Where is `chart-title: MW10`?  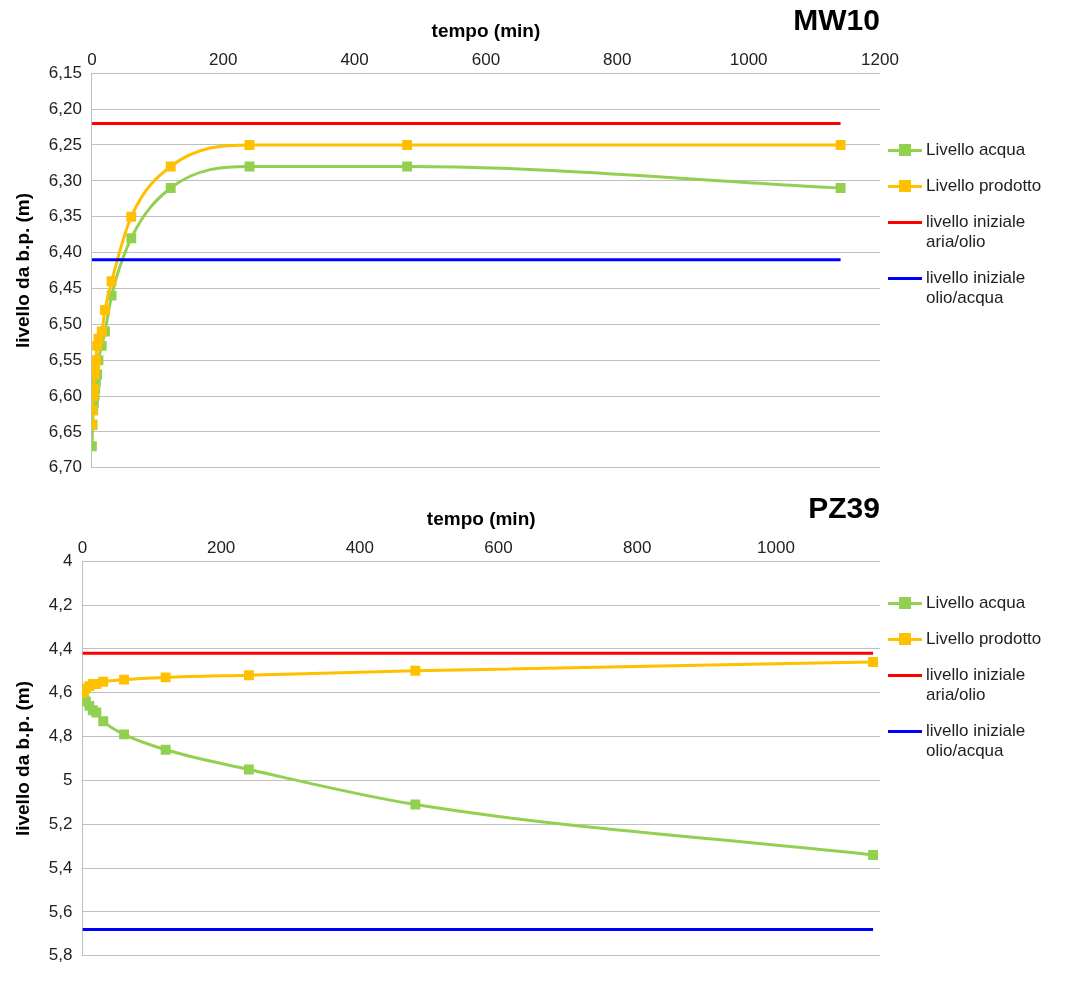
chart-title: MW10 is located at coordinates (836, 20).